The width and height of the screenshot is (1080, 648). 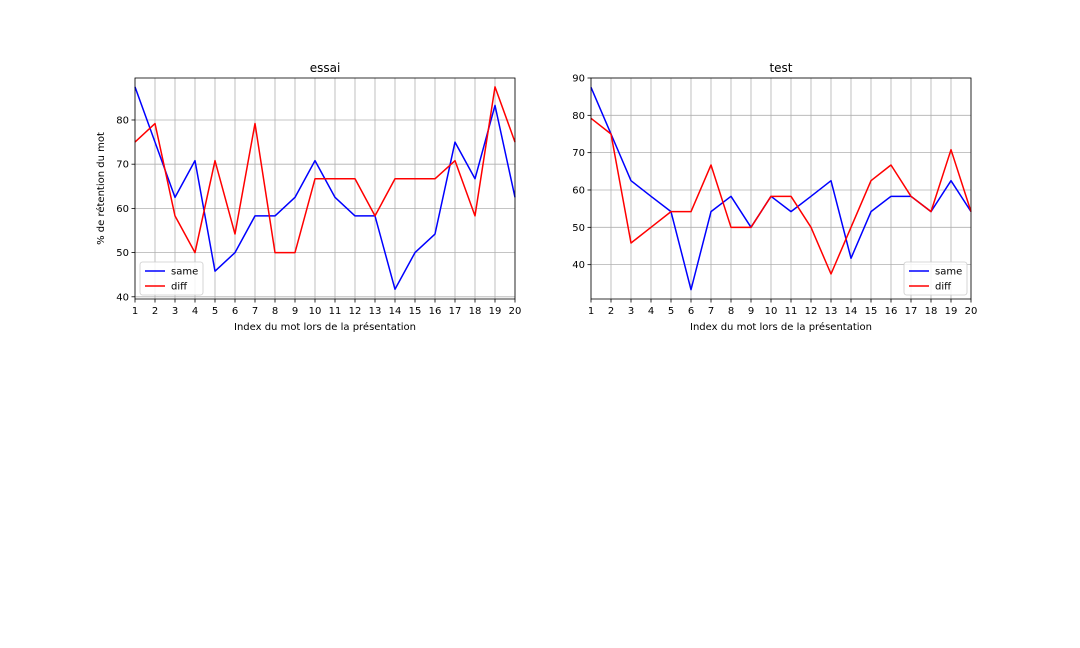 I want to click on chart-title: essai, so click(x=325, y=68).